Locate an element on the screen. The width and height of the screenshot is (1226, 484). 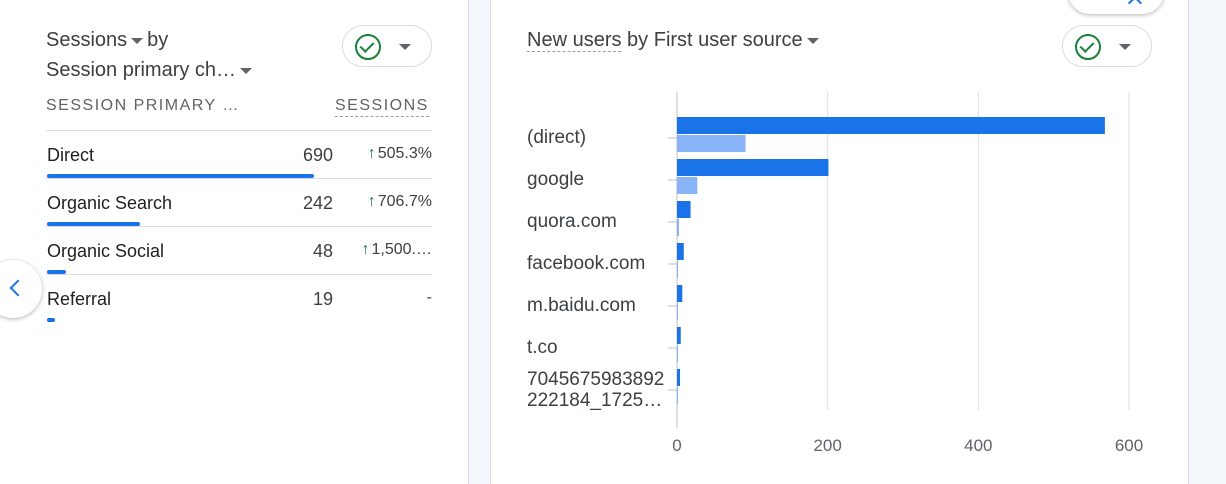
column-header-sessions: SESSIONS is located at coordinates (382, 106).